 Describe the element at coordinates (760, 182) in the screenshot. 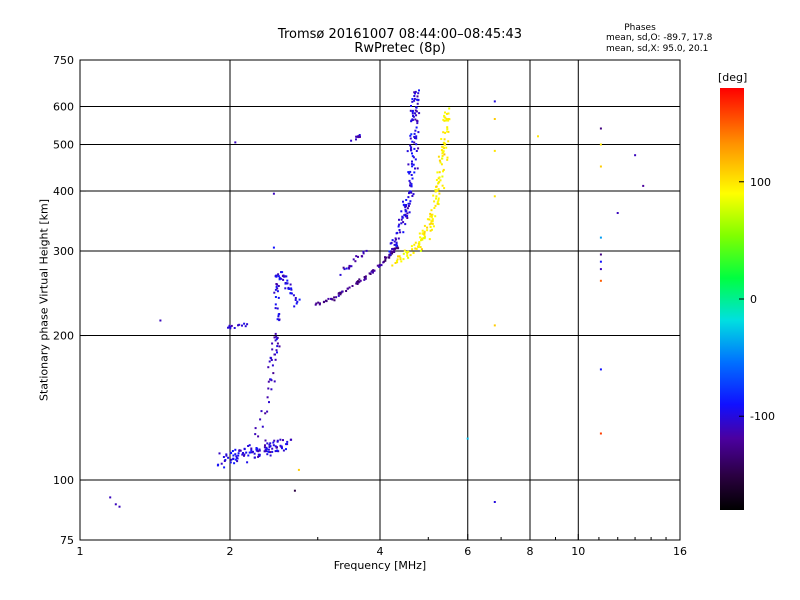

I see `colorbar-tick-label: 100` at that location.